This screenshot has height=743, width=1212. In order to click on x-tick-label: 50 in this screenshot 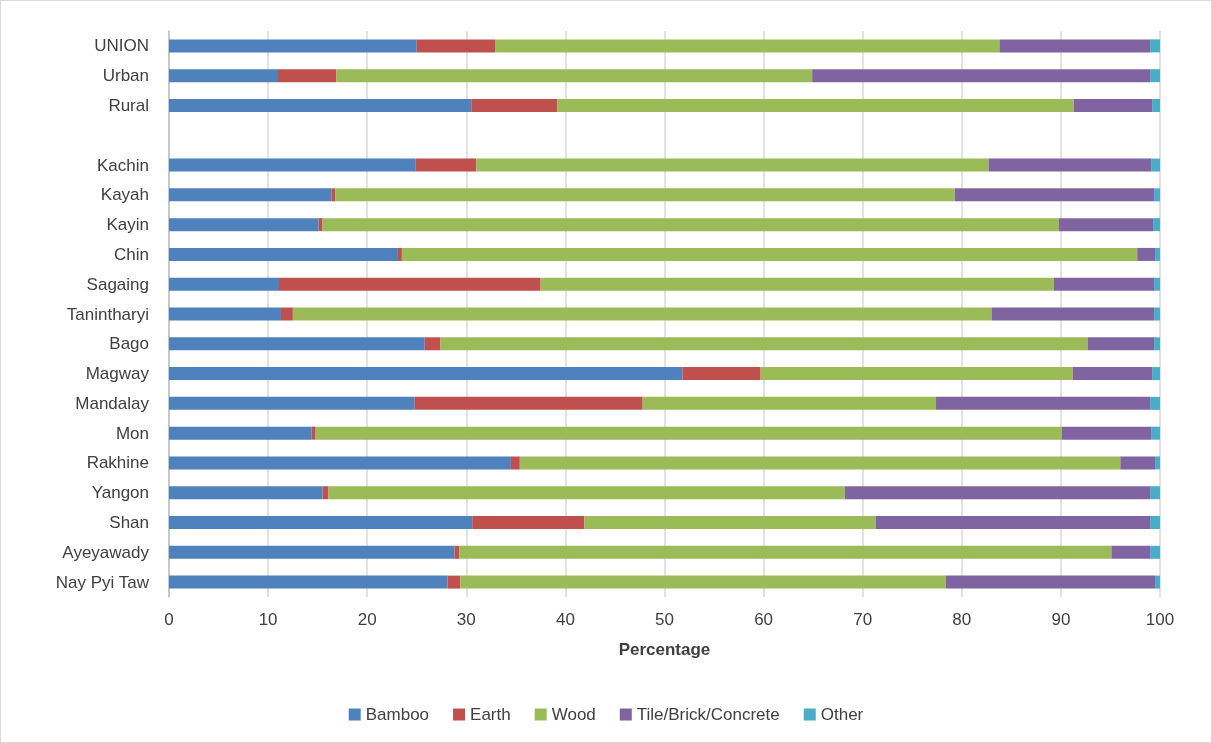, I will do `click(664, 619)`.